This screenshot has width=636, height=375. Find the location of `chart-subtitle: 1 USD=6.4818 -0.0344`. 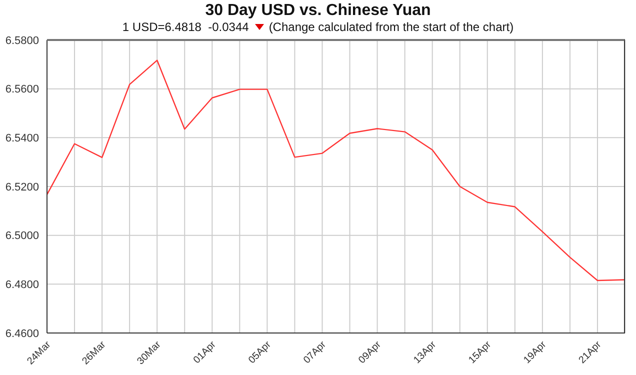

chart-subtitle: 1 USD=6.4818 -0.0344 is located at coordinates (185, 27).